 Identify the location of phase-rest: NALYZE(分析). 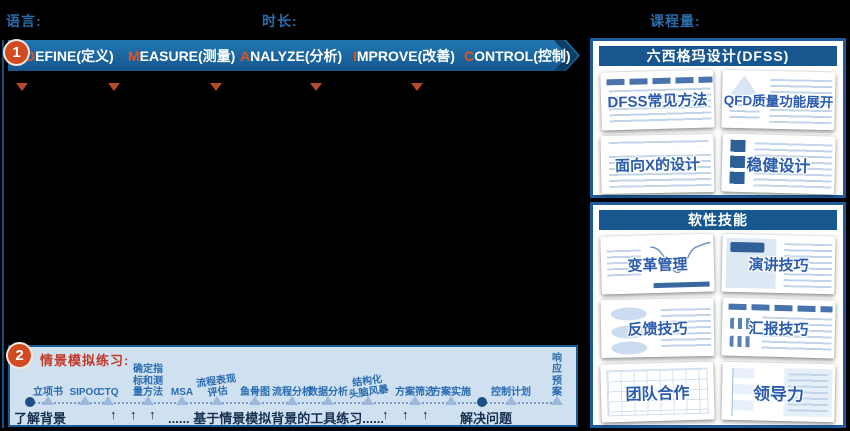
(296, 55).